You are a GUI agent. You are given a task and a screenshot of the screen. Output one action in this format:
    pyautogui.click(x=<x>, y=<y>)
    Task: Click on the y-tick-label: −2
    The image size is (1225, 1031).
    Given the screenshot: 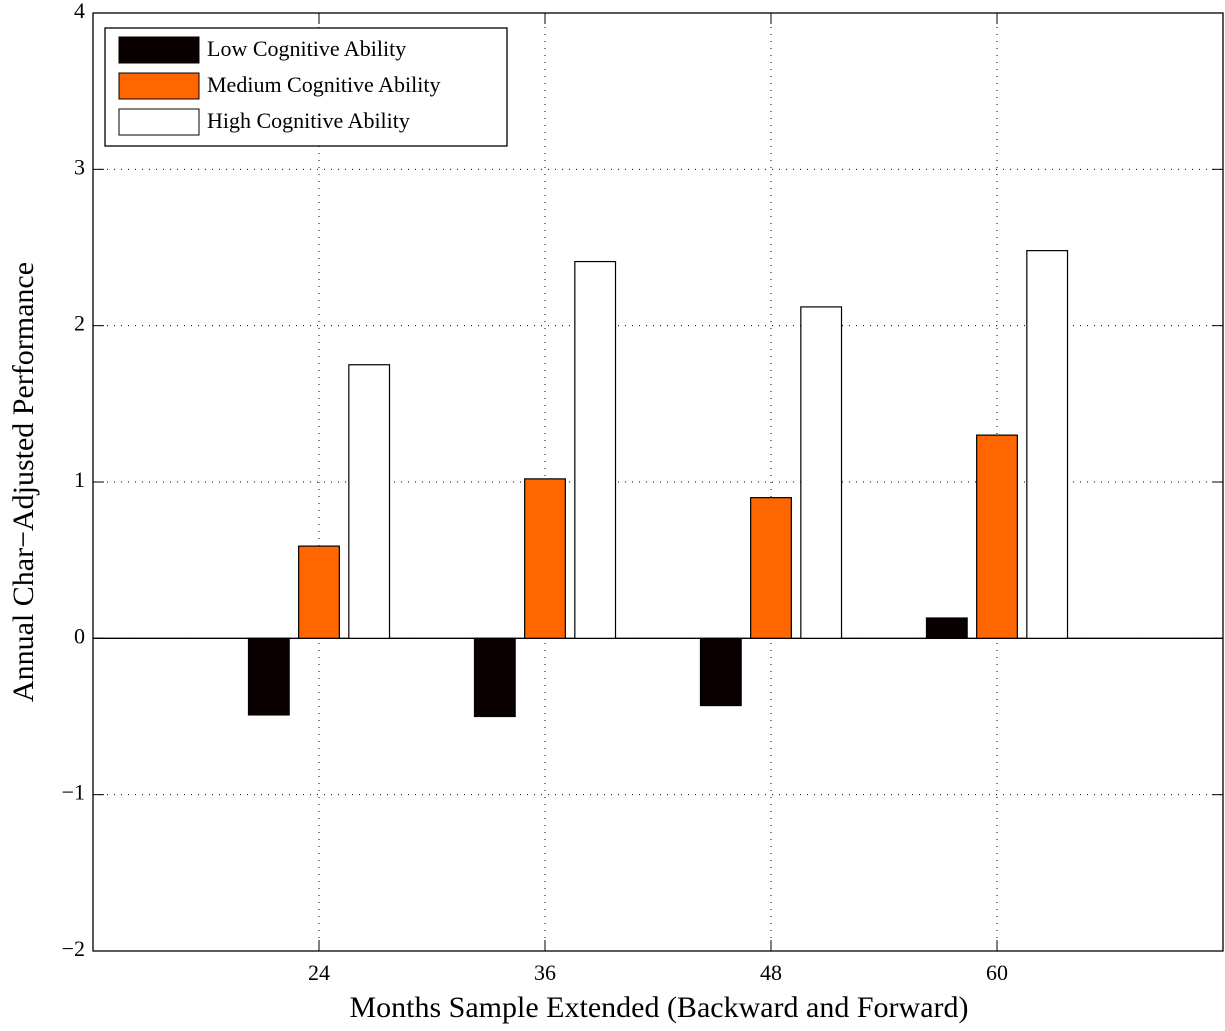 What is the action you would take?
    pyautogui.click(x=73, y=948)
    